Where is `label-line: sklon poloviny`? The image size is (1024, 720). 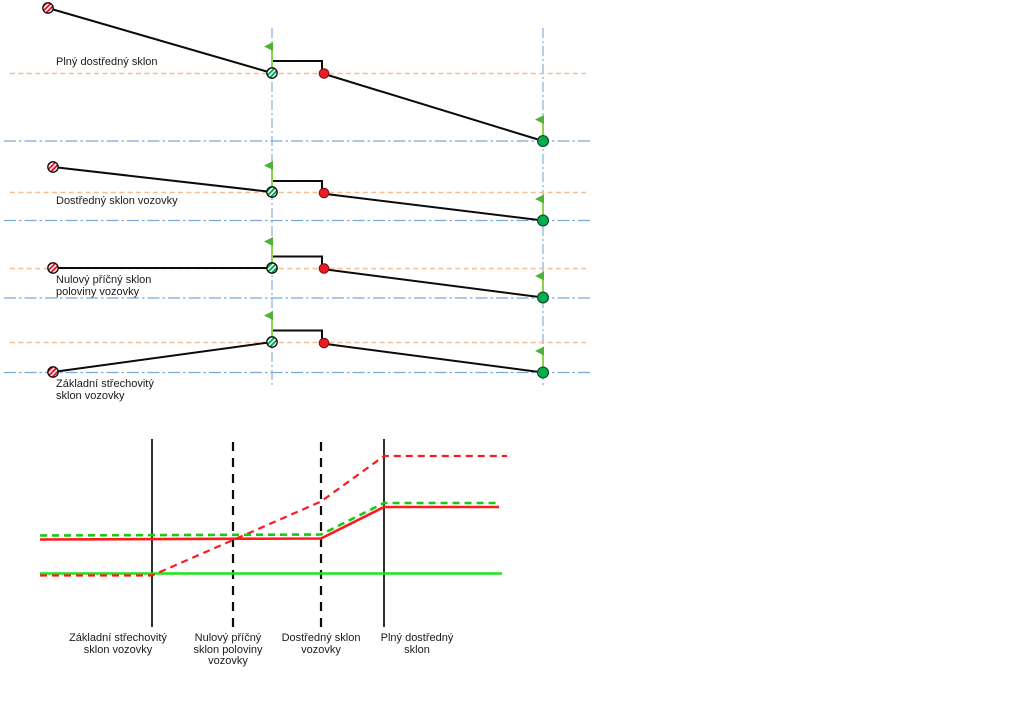
label-line: sklon poloviny is located at coordinates (228, 649).